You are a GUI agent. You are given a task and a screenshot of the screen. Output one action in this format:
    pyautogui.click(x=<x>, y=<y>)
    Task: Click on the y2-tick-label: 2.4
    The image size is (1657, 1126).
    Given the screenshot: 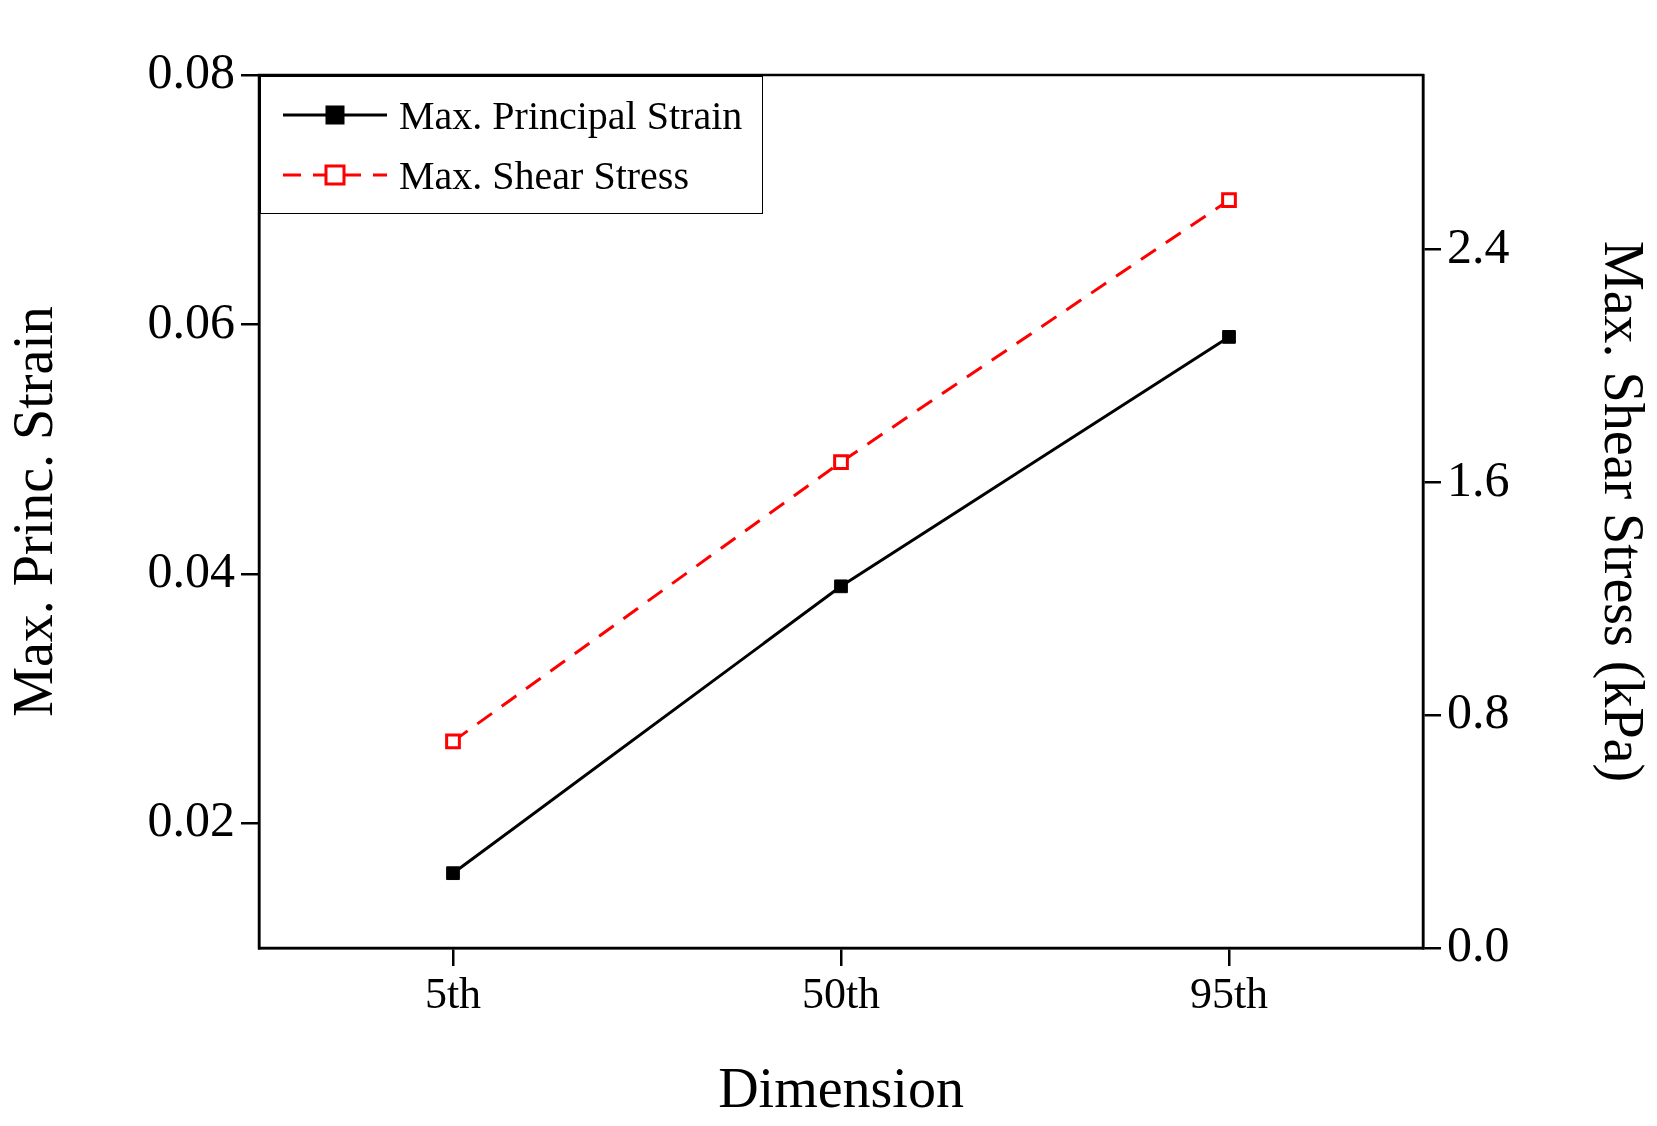 What is the action you would take?
    pyautogui.click(x=1478, y=245)
    